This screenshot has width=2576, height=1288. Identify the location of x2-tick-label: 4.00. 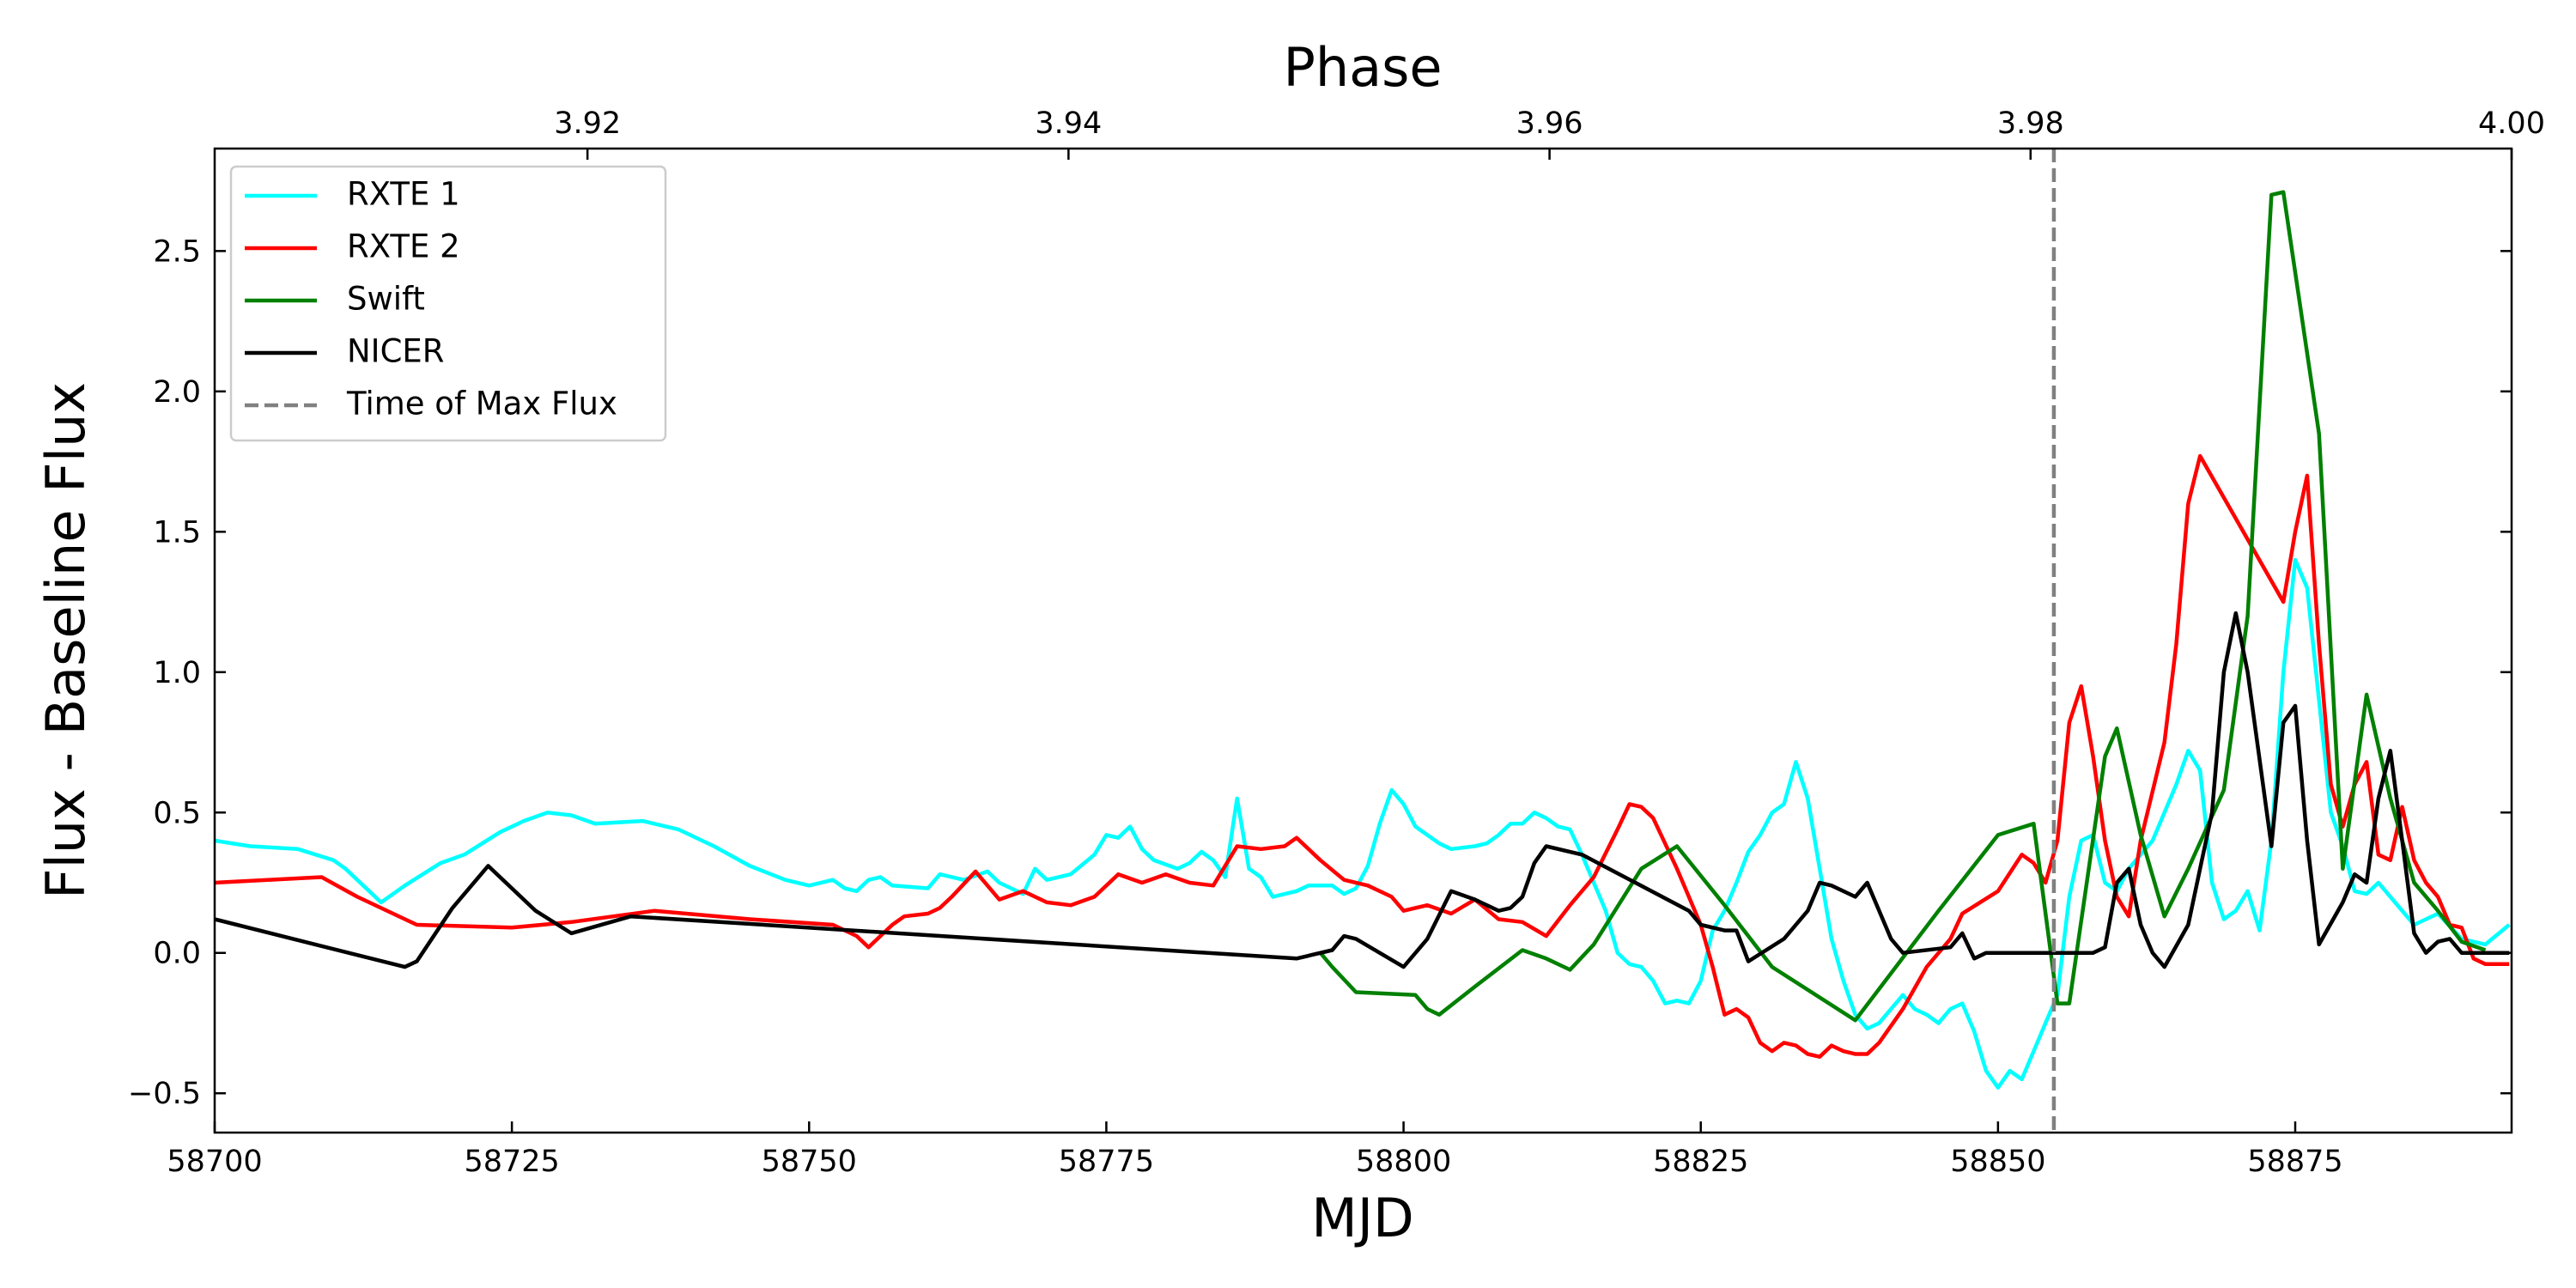
(2511, 123).